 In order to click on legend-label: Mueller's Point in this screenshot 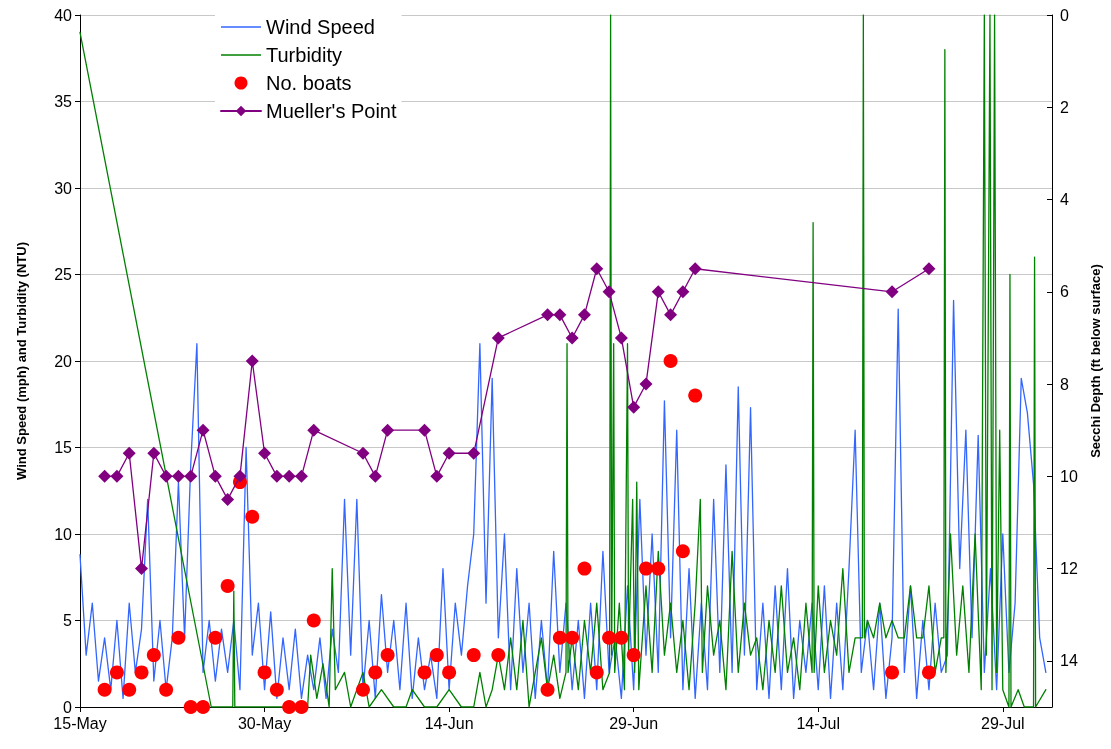, I will do `click(331, 111)`.